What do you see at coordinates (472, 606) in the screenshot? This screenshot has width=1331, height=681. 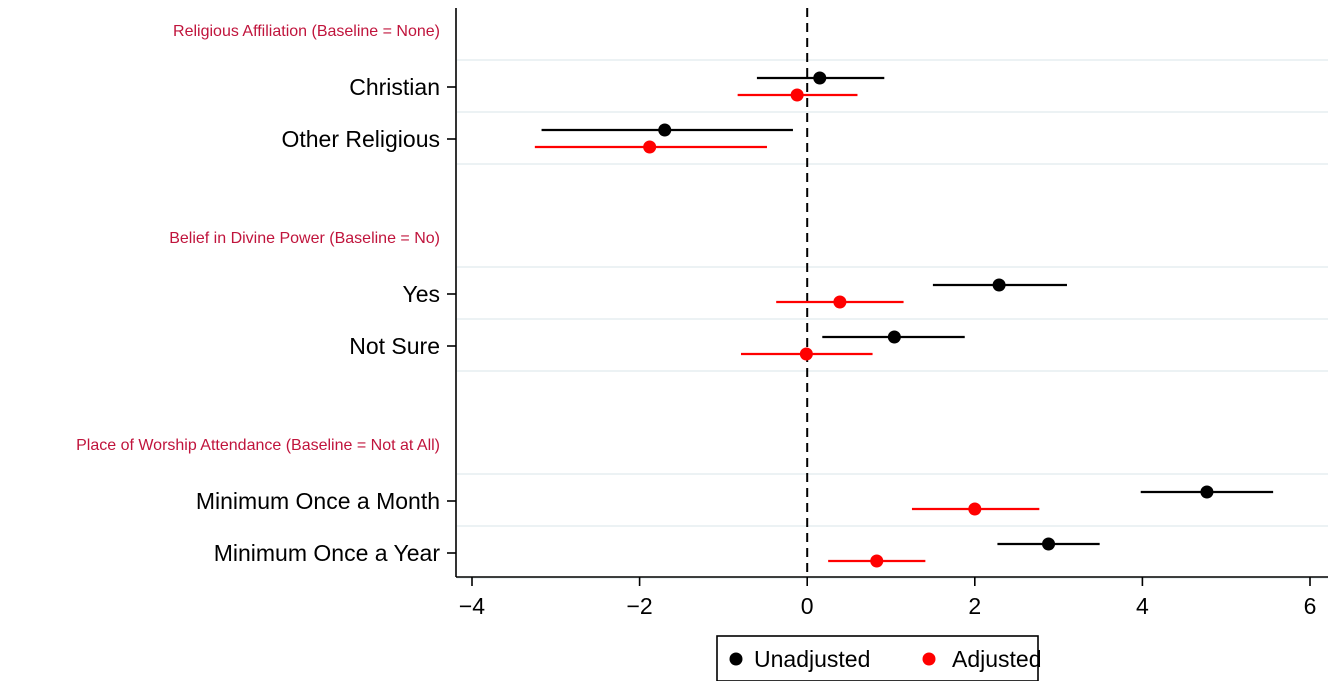 I see `x-tick-label: −4` at bounding box center [472, 606].